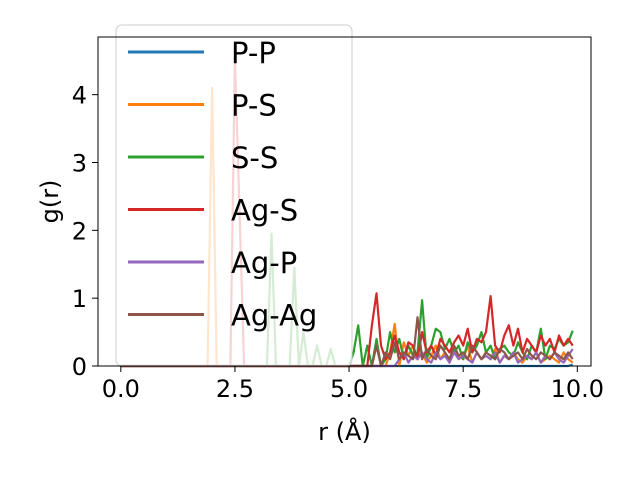 The height and width of the screenshot is (480, 640). I want to click on legend-label: S-S, so click(254, 158).